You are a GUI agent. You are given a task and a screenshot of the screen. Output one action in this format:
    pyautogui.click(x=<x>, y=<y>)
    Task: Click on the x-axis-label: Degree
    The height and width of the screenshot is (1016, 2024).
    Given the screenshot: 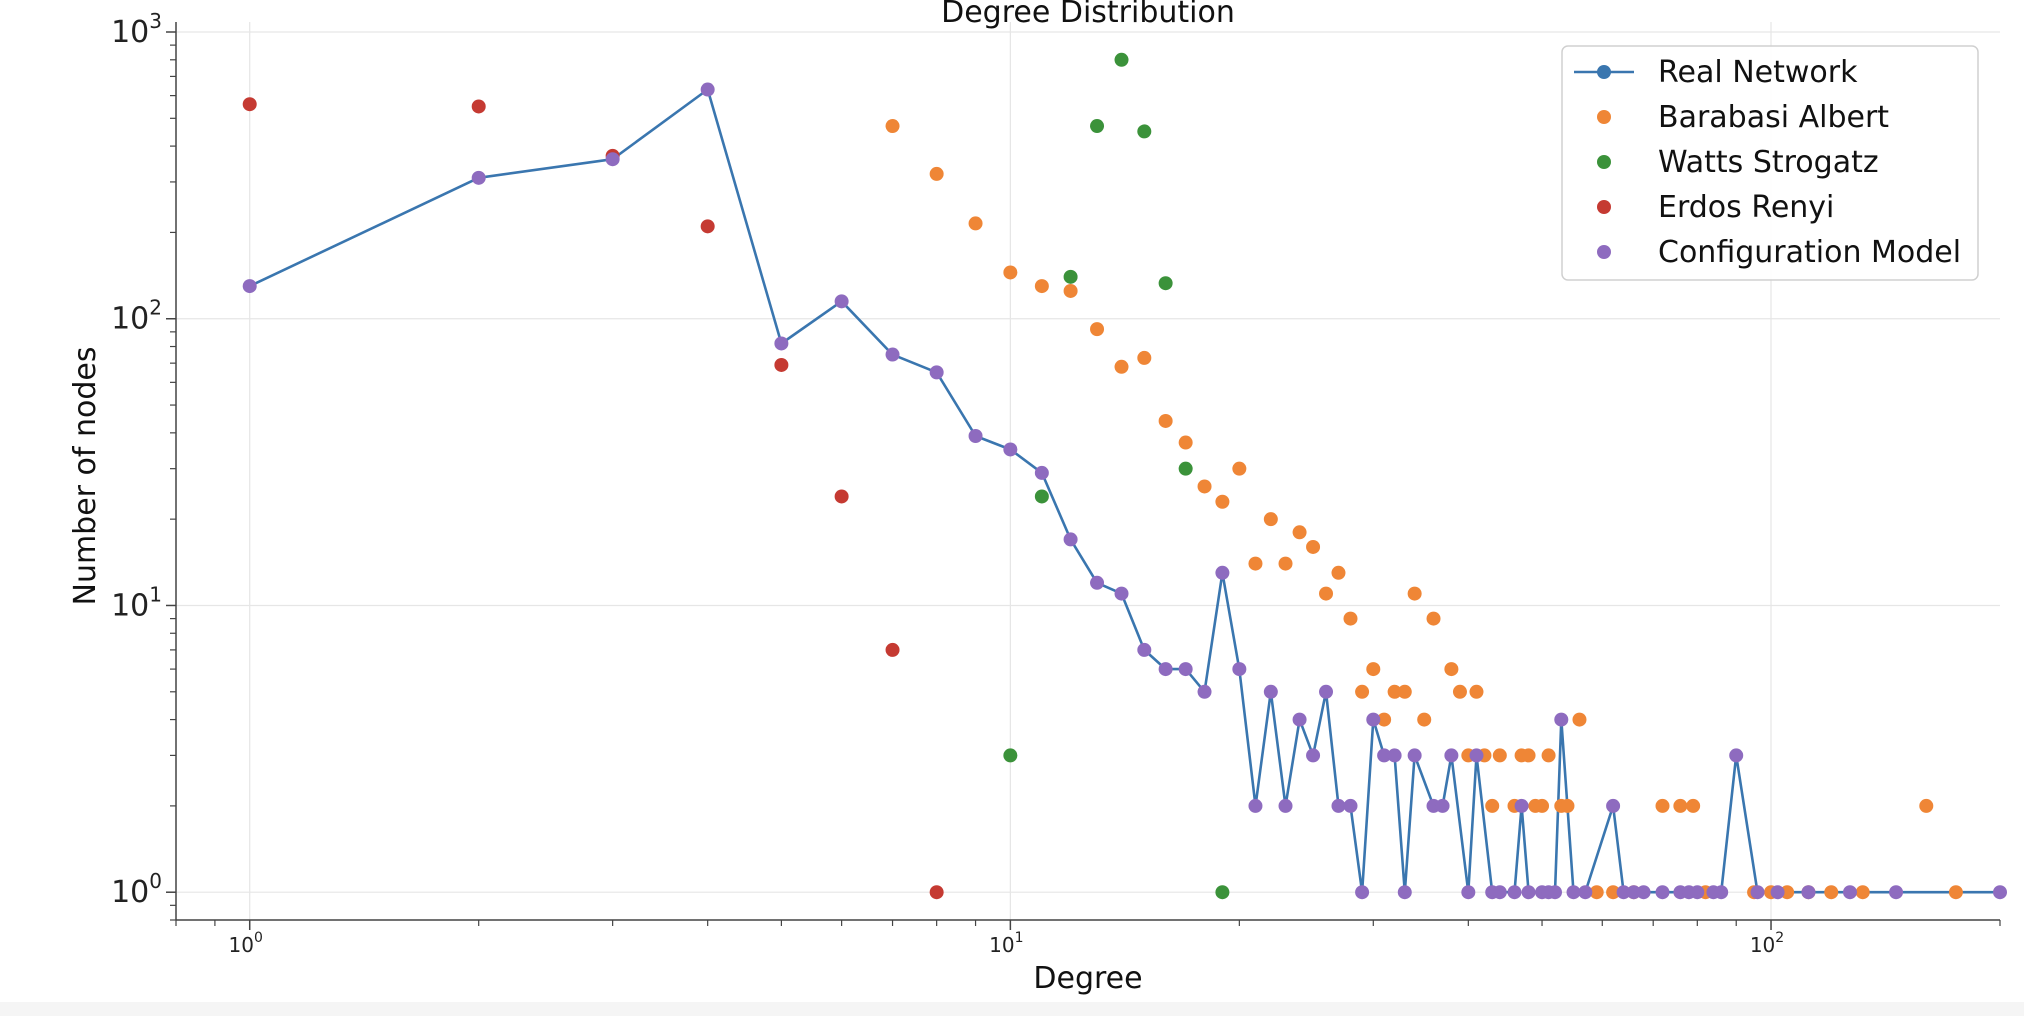 What is the action you would take?
    pyautogui.click(x=1087, y=978)
    